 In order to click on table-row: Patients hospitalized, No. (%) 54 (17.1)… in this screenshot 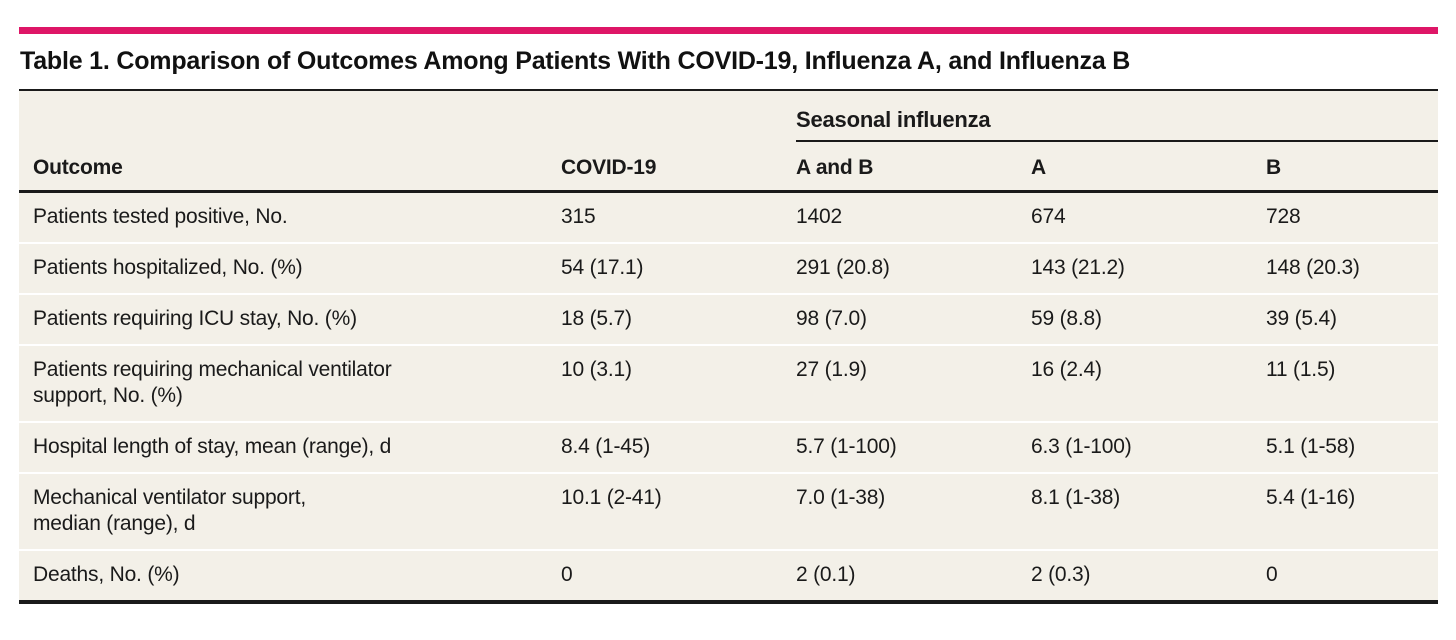, I will do `click(729, 268)`.